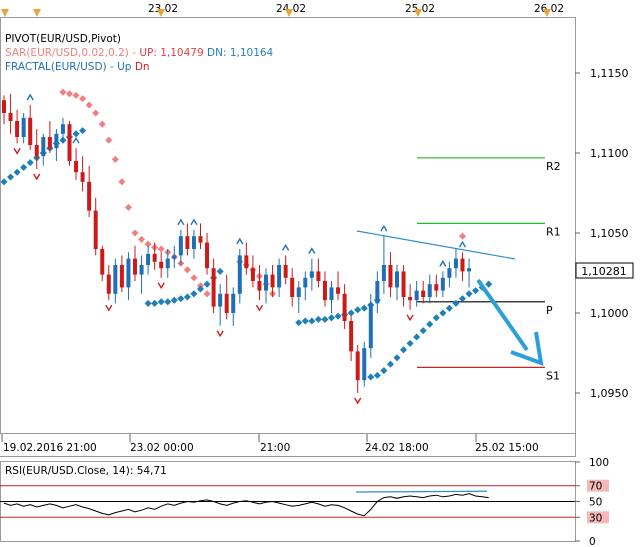  I want to click on pivot-label-r2: R2, so click(553, 166).